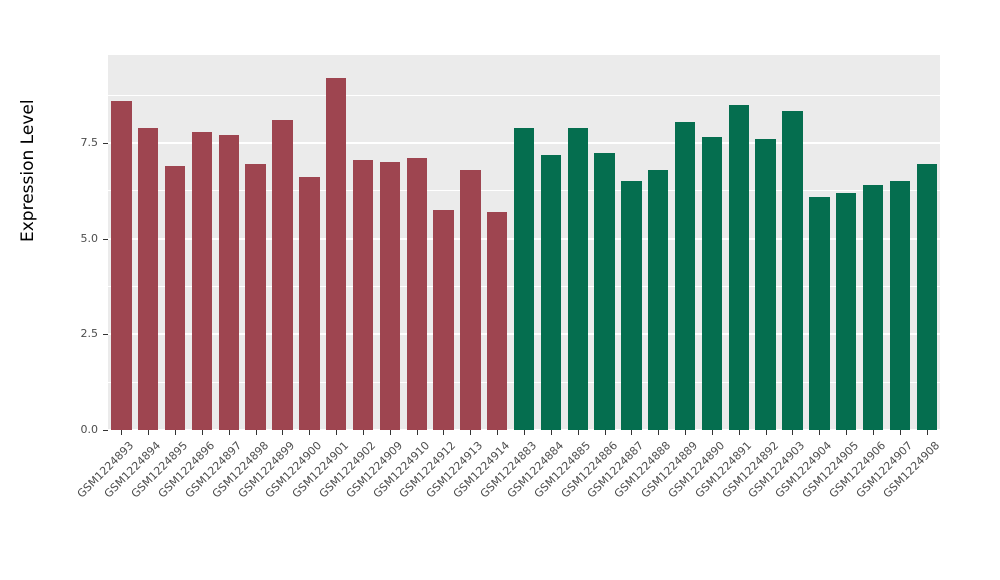 The image size is (1000, 580). Describe the element at coordinates (765, 284) in the screenshot. I see `bar-GSM1224892` at that location.